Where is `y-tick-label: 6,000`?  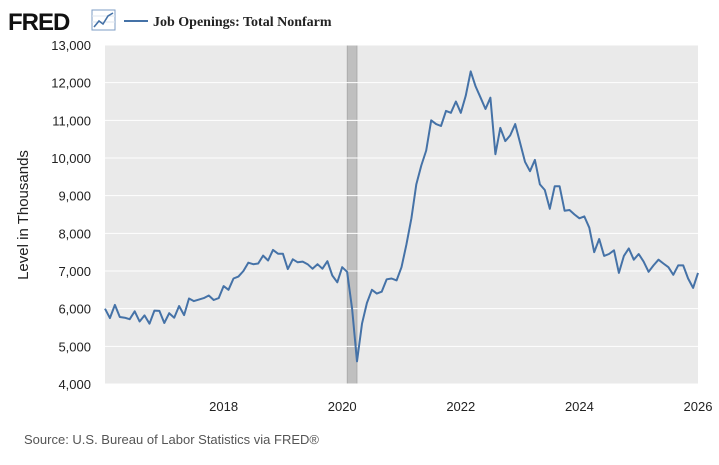 y-tick-label: 6,000 is located at coordinates (74, 309).